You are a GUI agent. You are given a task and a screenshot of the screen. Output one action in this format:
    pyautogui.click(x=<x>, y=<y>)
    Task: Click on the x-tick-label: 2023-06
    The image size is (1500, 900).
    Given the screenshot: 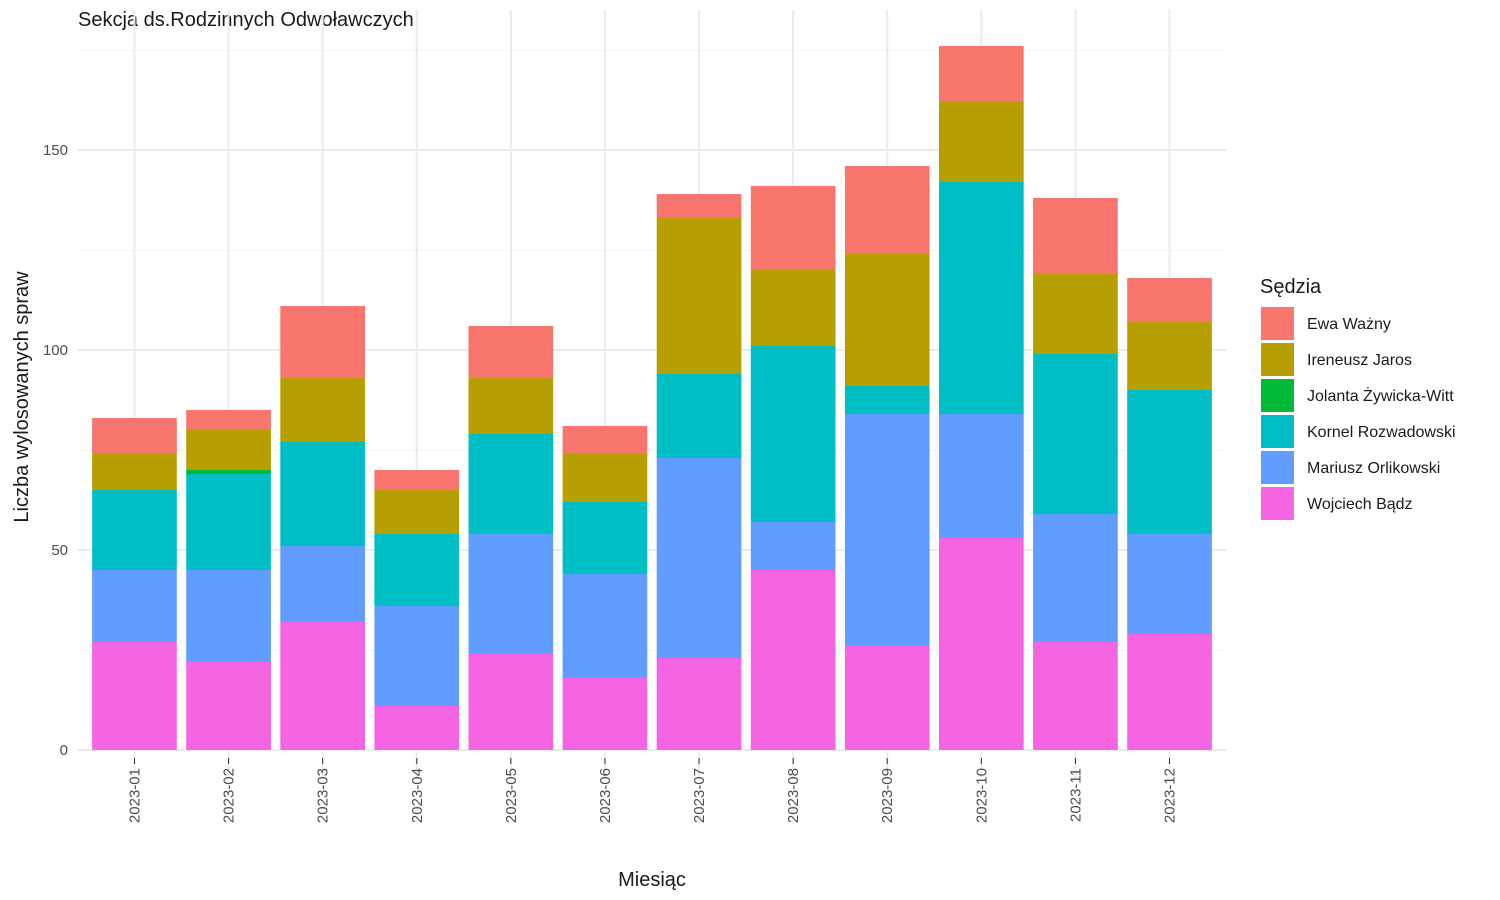 What is the action you would take?
    pyautogui.click(x=605, y=795)
    